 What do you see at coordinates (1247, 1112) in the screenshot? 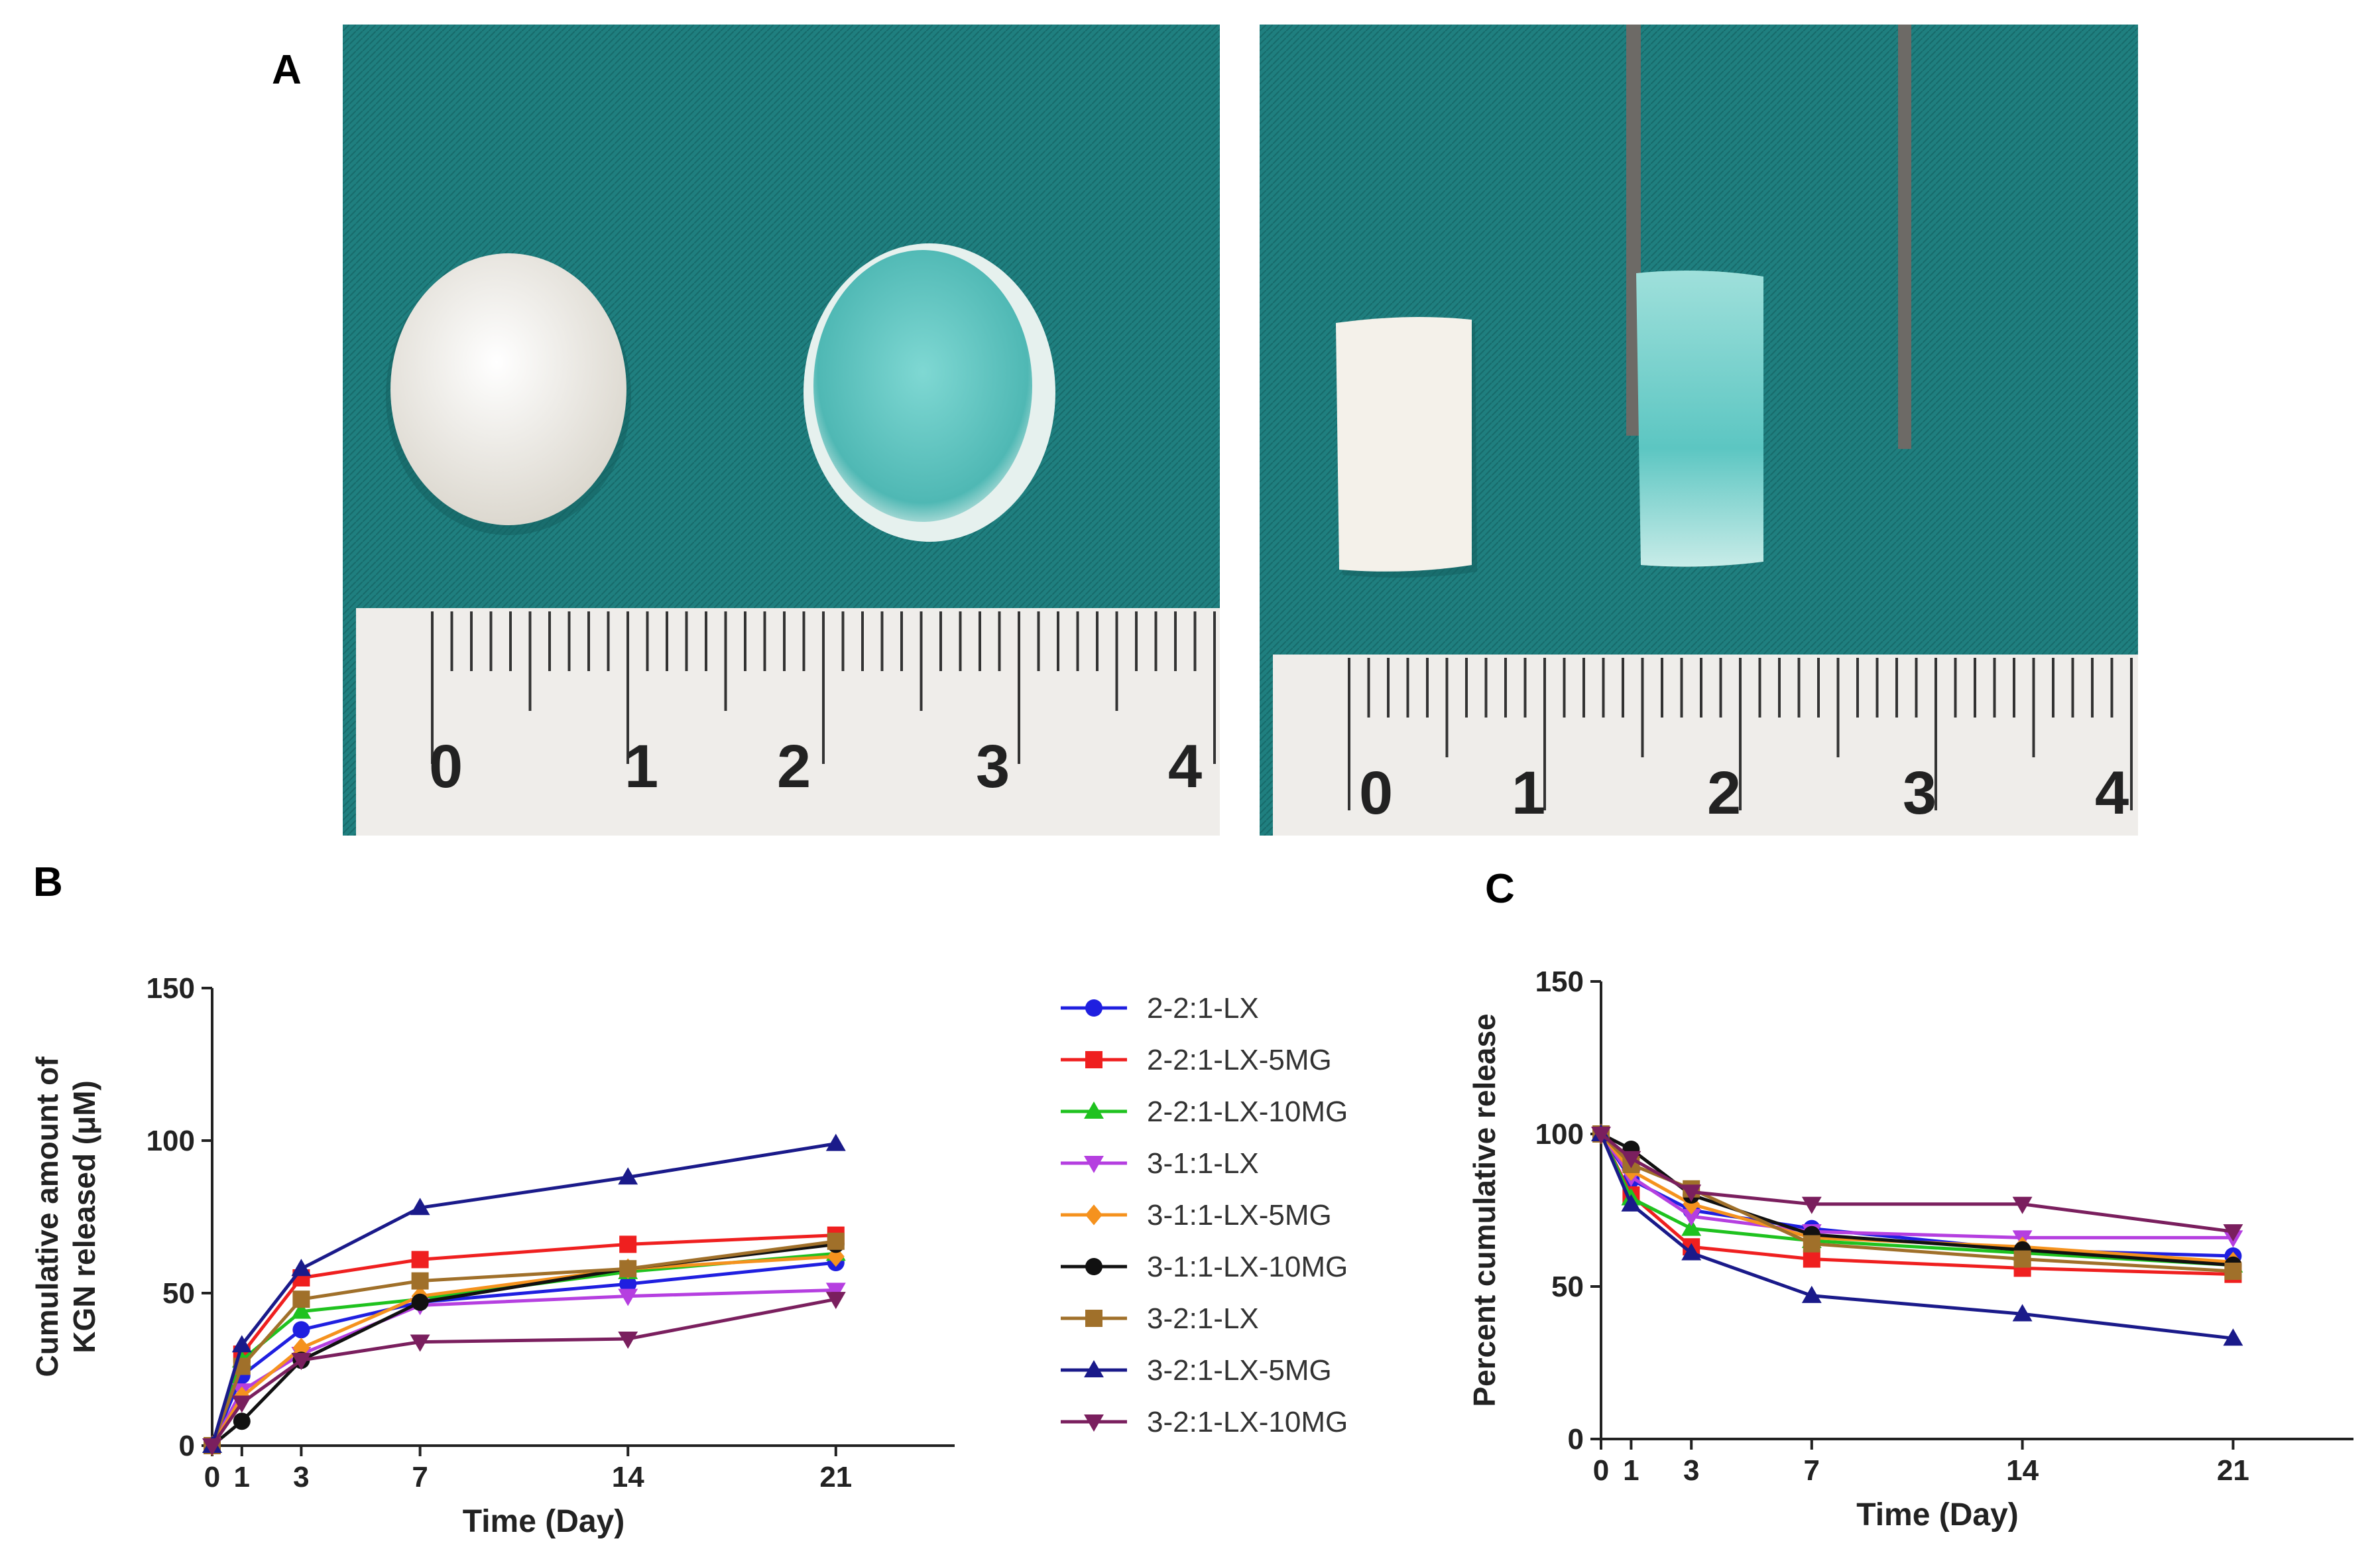
I see `legend-label: 2-2:1-LX-10MG` at bounding box center [1247, 1112].